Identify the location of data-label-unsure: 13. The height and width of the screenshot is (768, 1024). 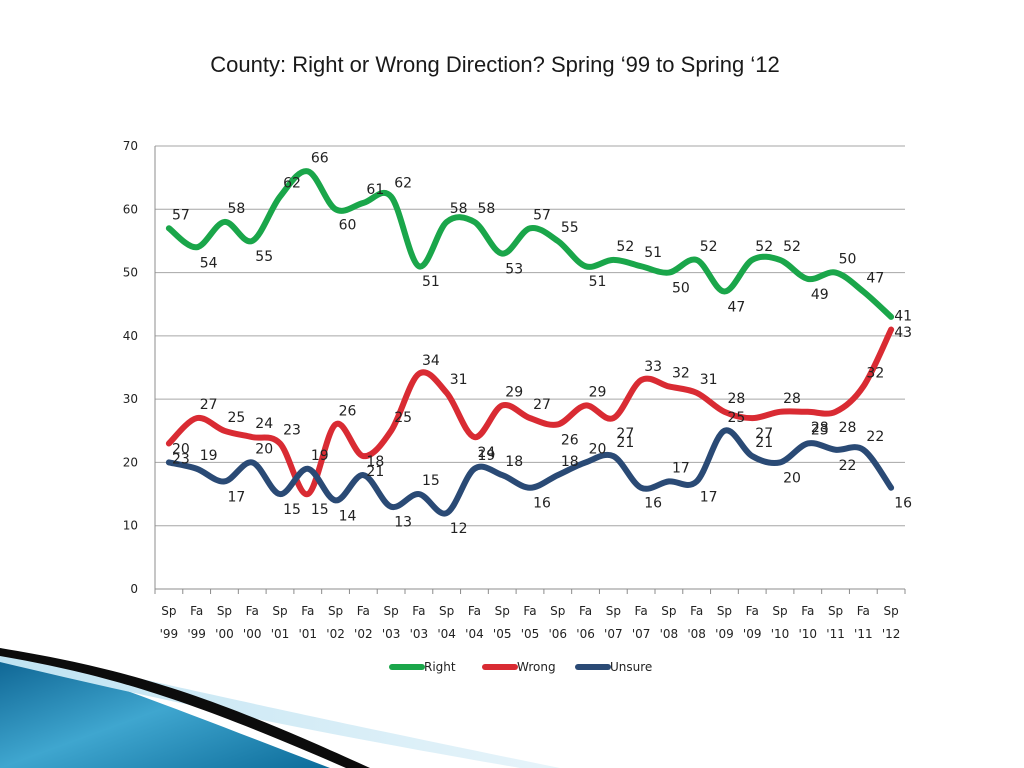
(403, 523).